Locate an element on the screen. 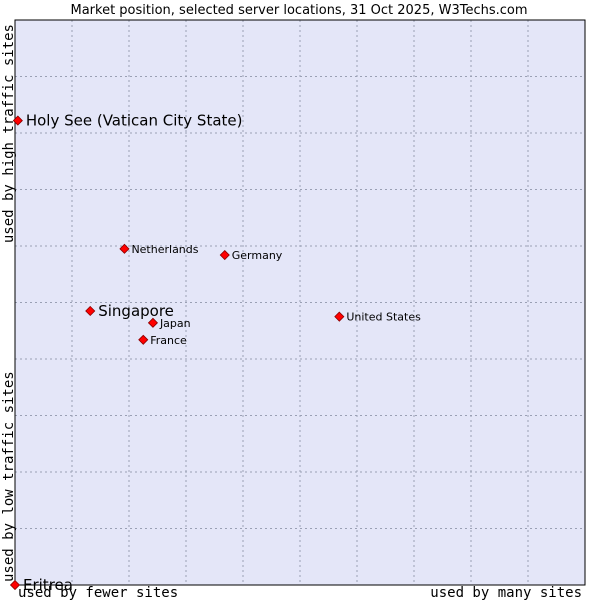  point-marker-singapore is located at coordinates (90, 311).